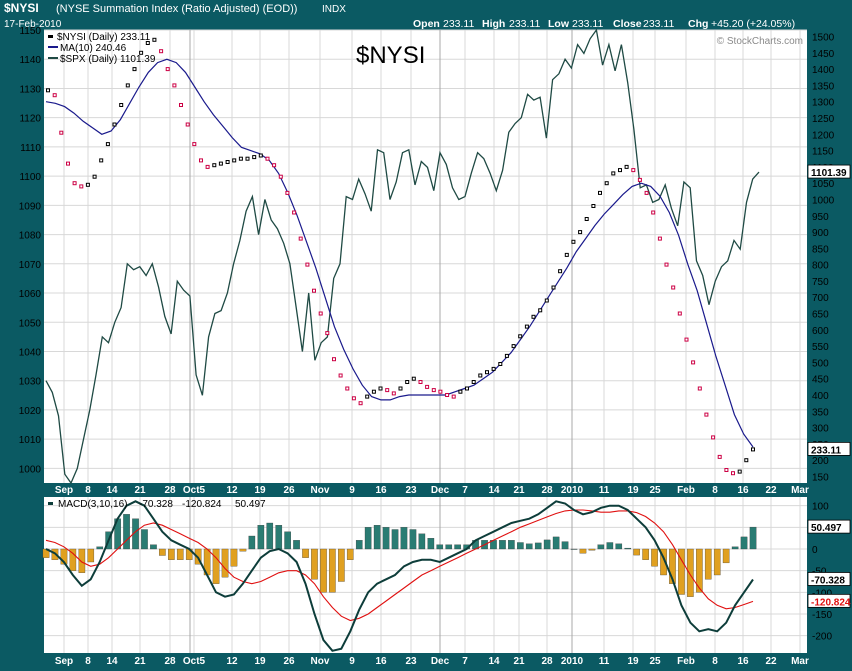  What do you see at coordinates (771, 661) in the screenshot?
I see `x-tick-label-25: 22` at bounding box center [771, 661].